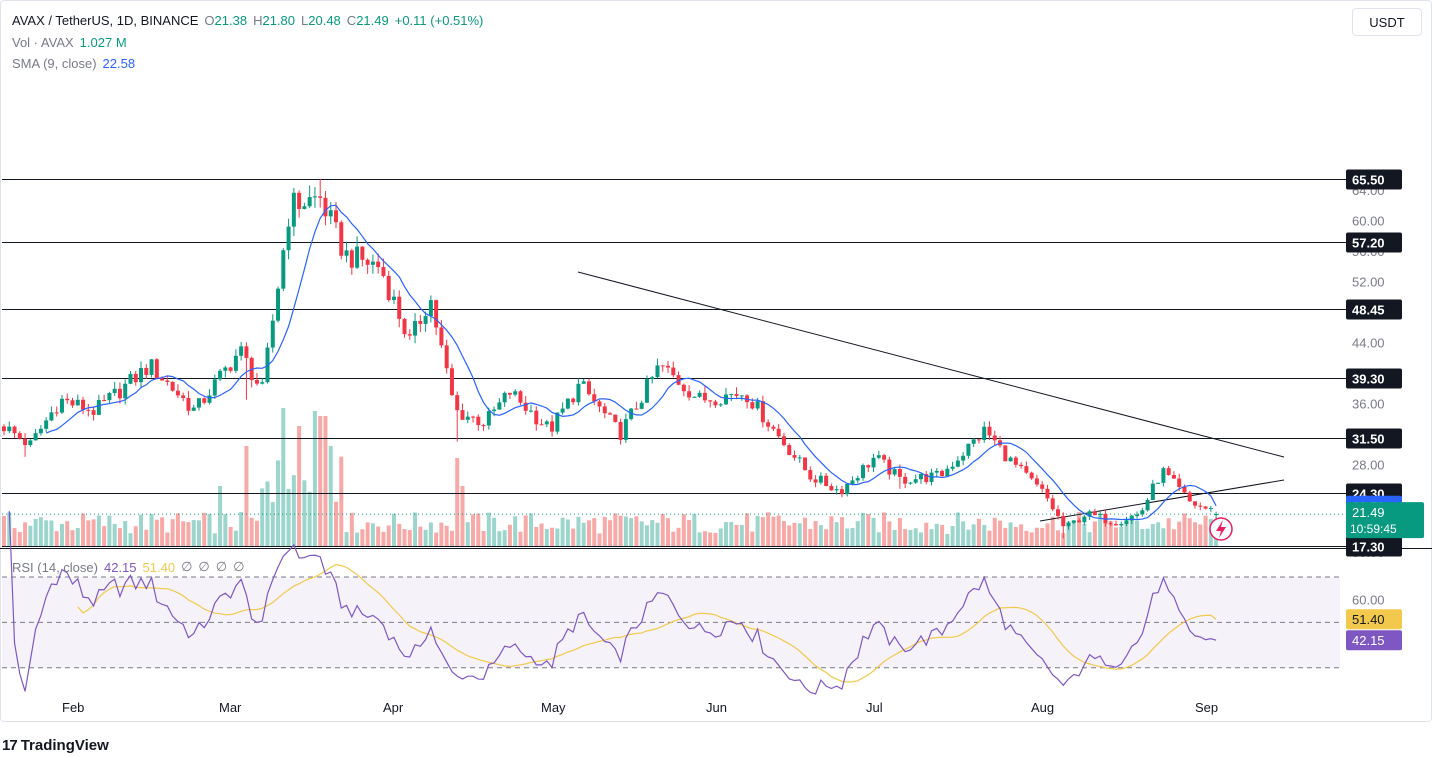  I want to click on rsi-legend: RSI (14, close) 42.15 51.40 ∅ ∅ ∅ ∅, so click(128, 567).